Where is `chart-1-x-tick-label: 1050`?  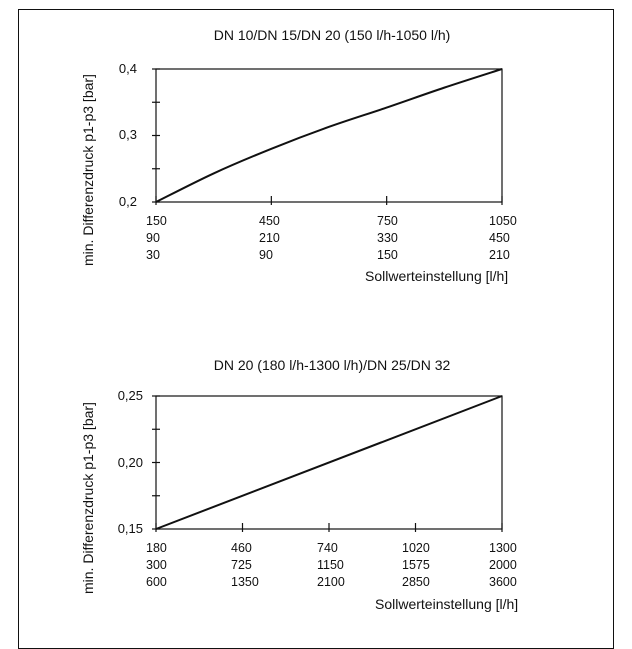
chart-1-x-tick-label: 1050 is located at coordinates (503, 221).